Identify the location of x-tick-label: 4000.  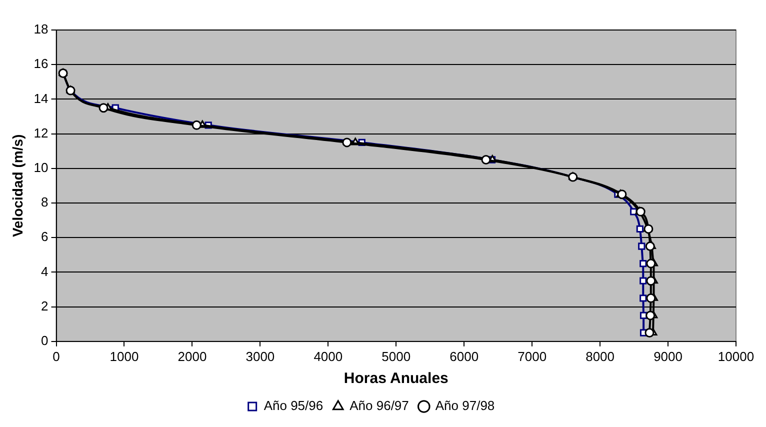
(328, 356).